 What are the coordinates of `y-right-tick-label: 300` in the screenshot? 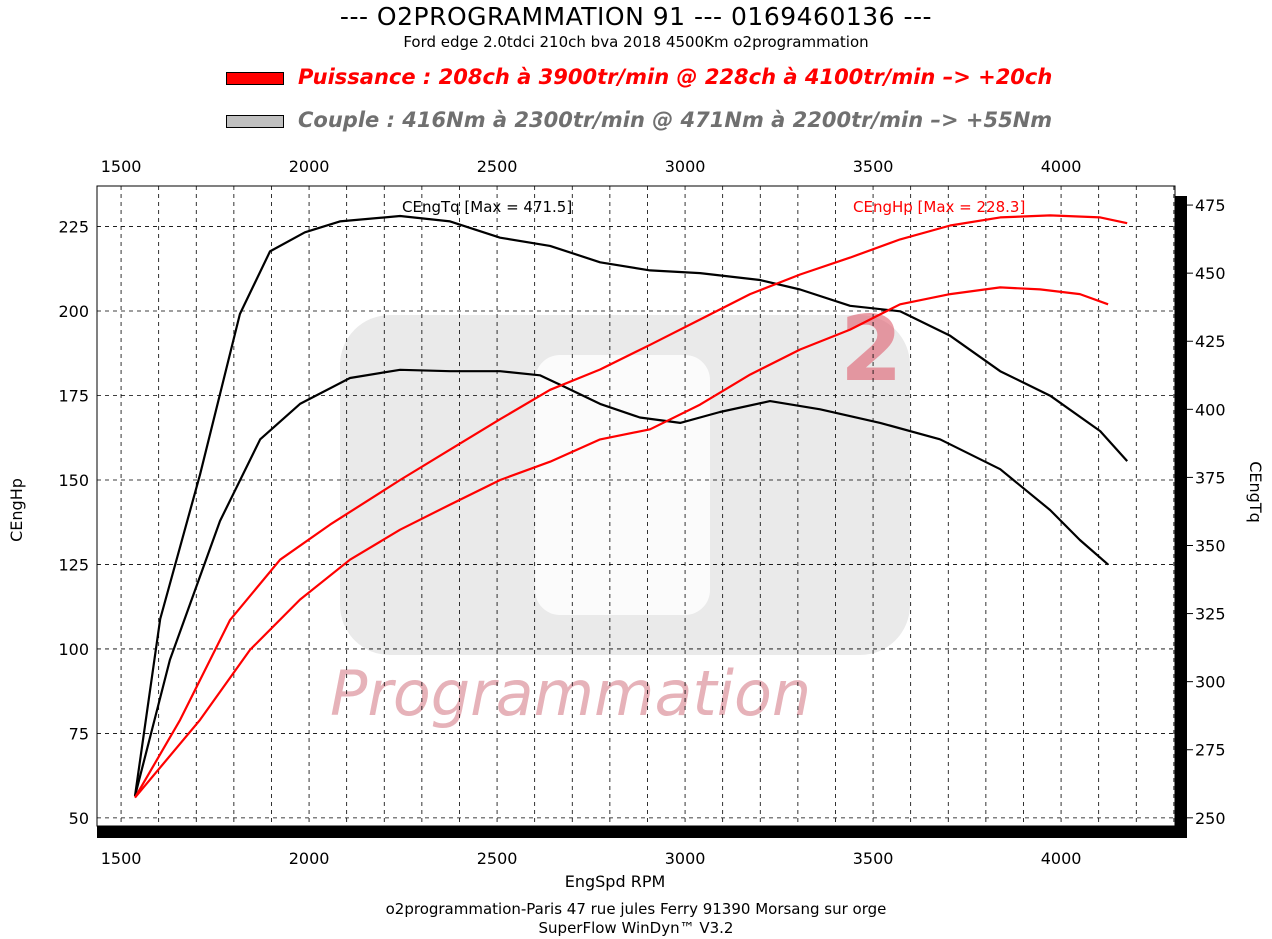 It's located at (1210, 682).